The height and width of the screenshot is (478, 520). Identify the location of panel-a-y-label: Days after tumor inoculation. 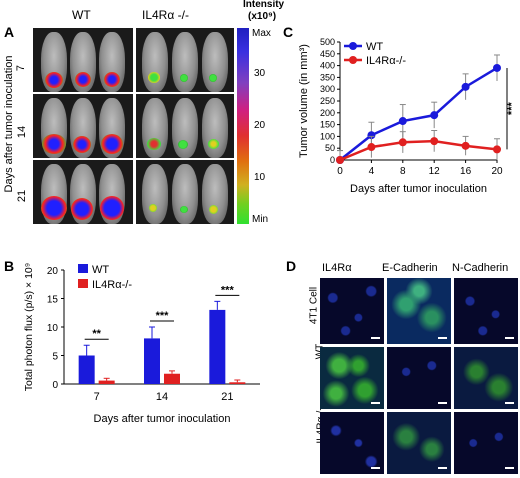
(9, 124).